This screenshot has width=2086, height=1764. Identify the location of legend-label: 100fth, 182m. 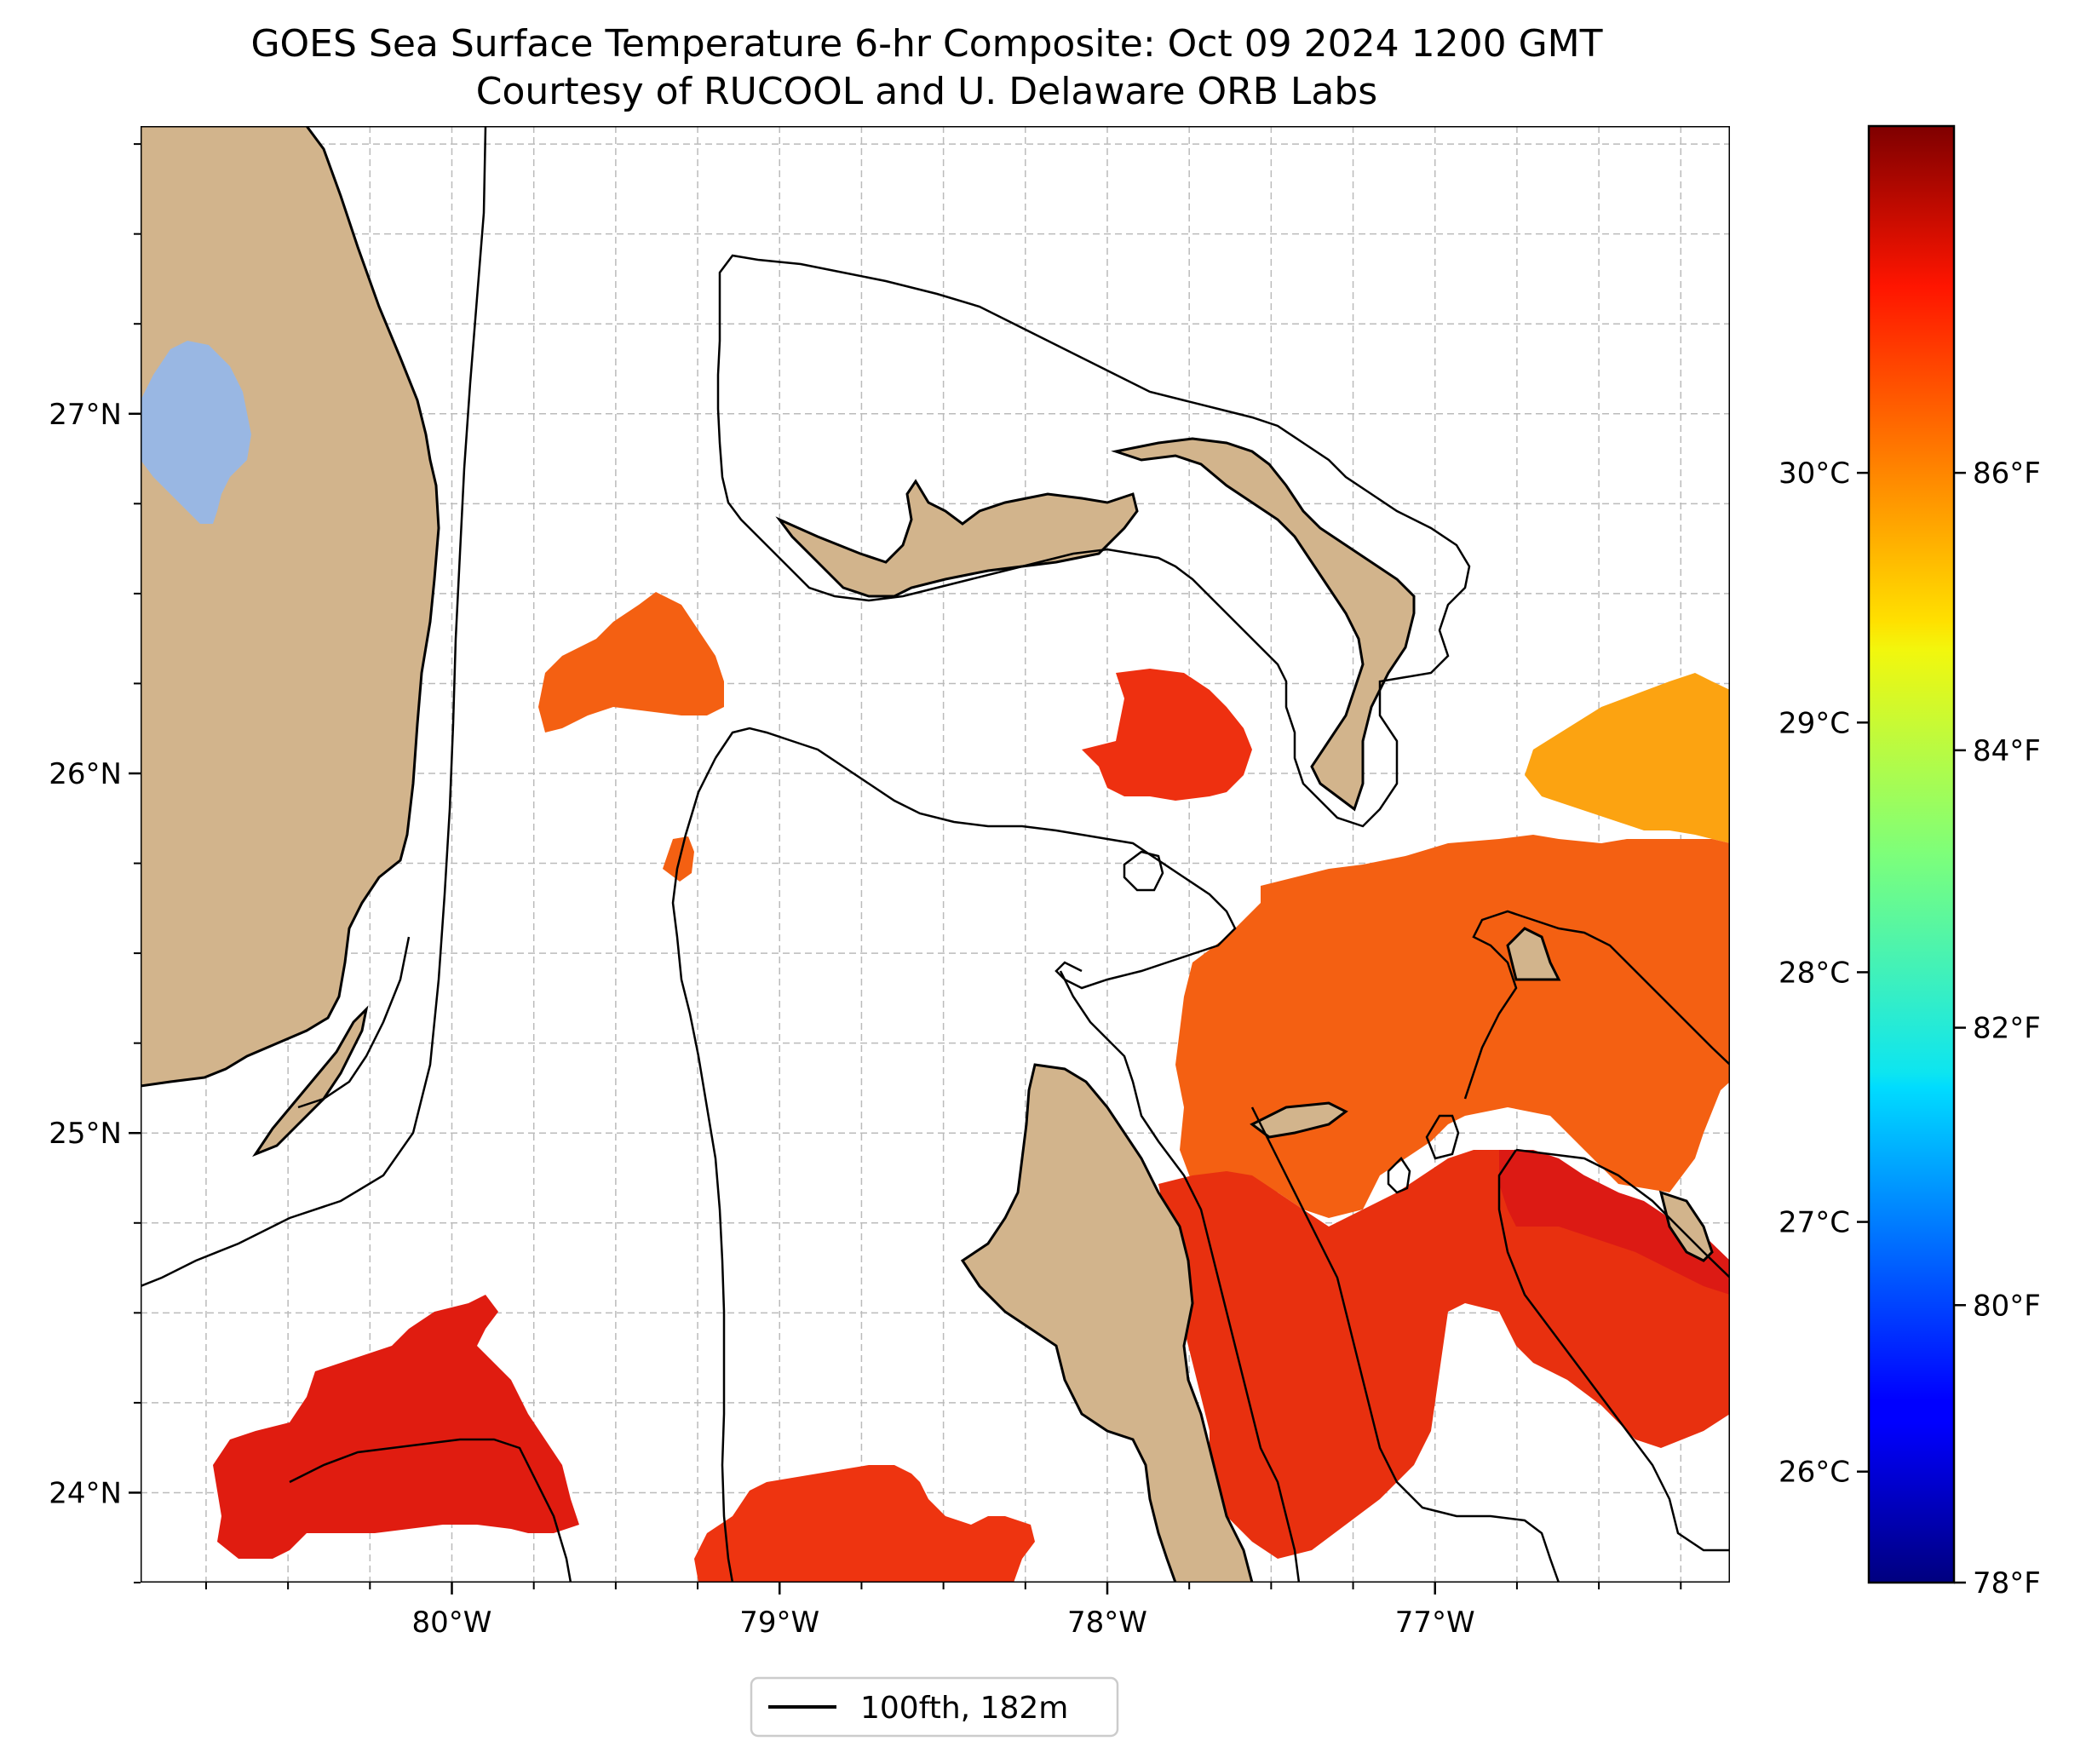
(964, 1708).